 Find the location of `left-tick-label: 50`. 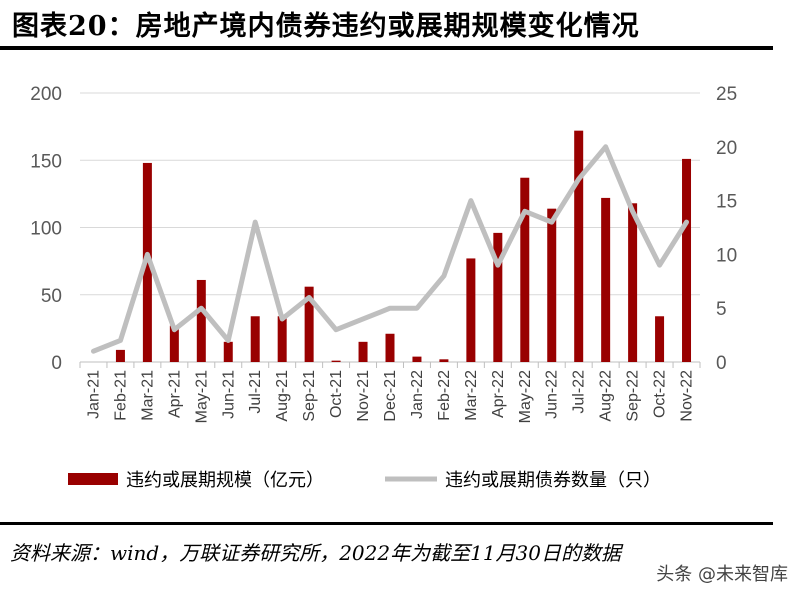

left-tick-label: 50 is located at coordinates (51, 296).